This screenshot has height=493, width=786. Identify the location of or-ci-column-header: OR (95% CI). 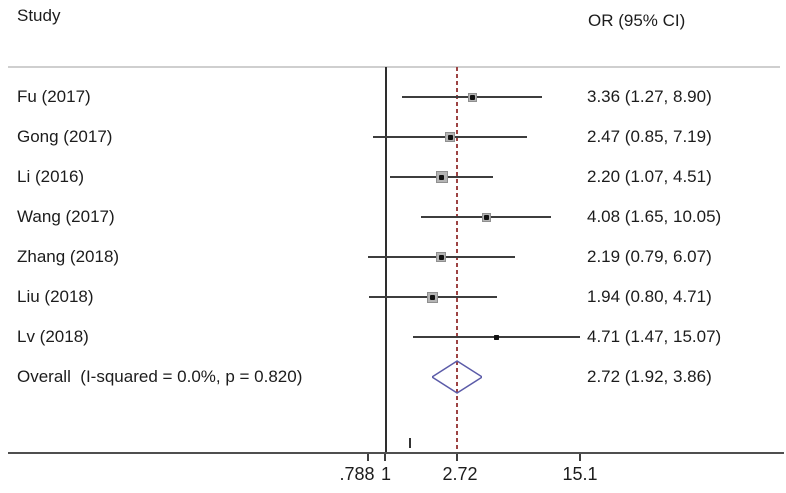
(637, 20).